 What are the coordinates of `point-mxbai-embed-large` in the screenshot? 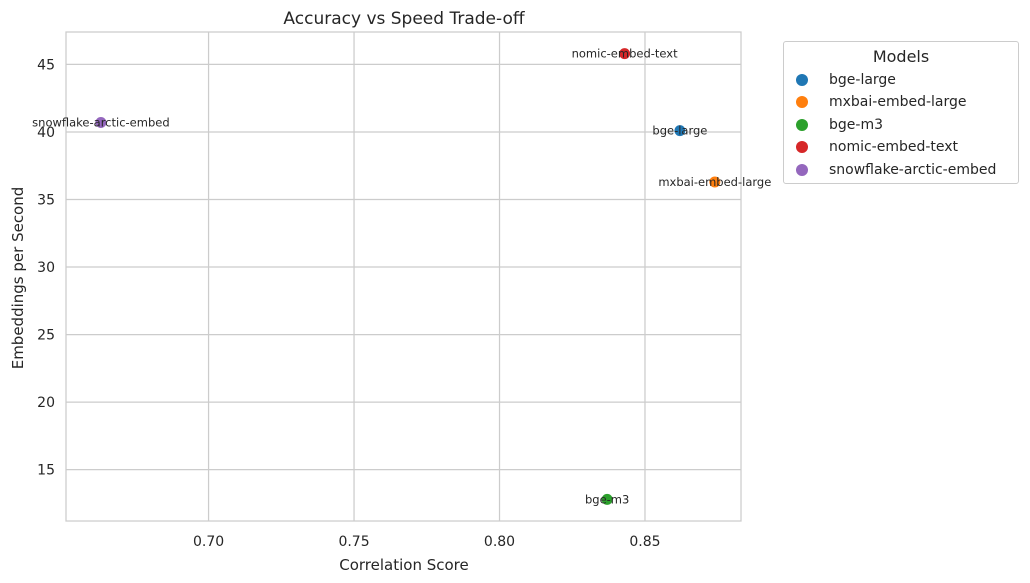 It's located at (715, 182).